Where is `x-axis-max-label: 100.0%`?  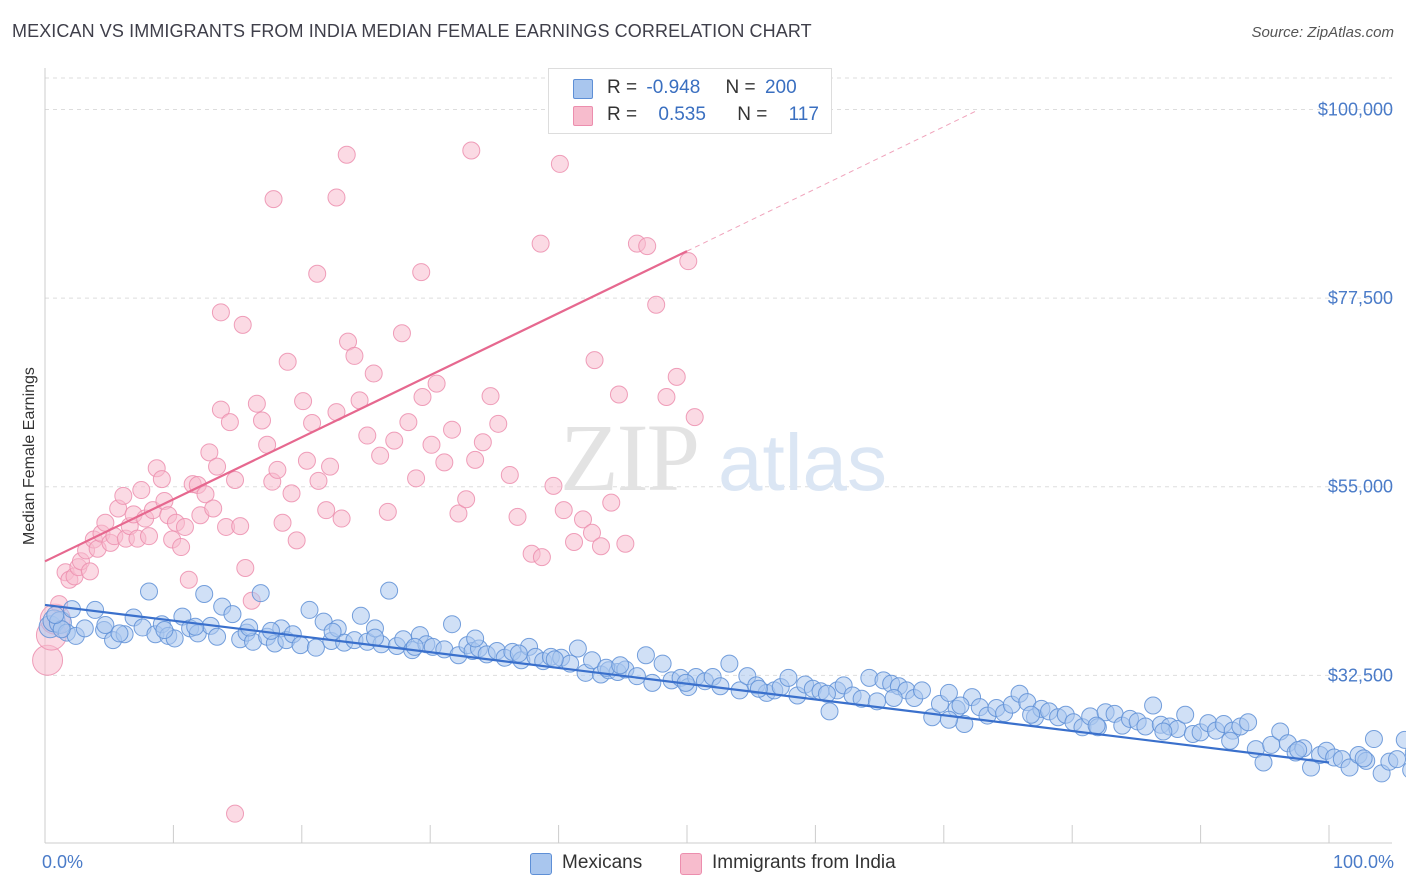 x-axis-max-label: 100.0% is located at coordinates (1363, 862).